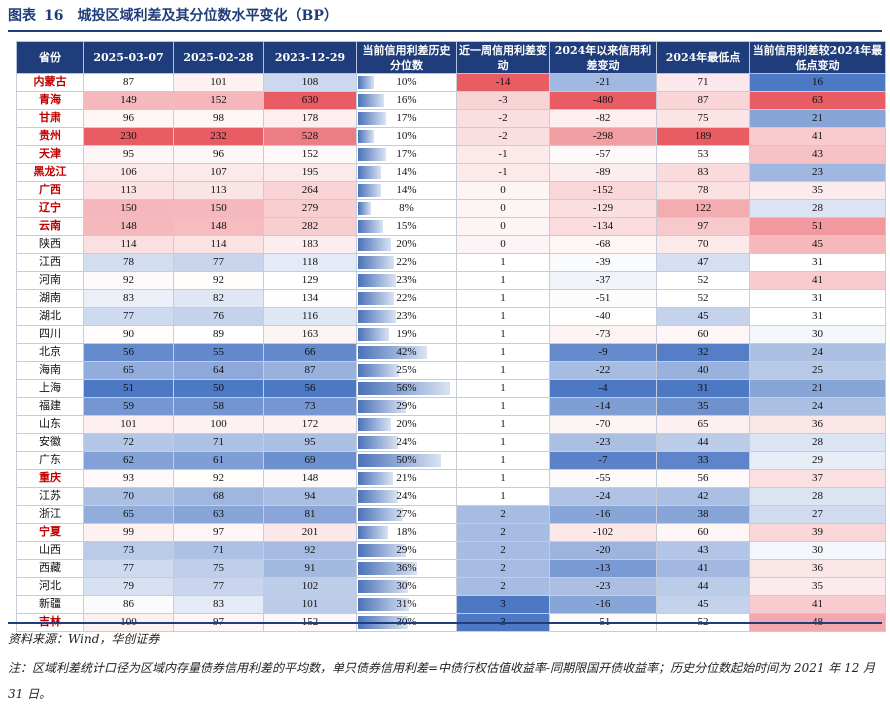 The height and width of the screenshot is (707, 890). What do you see at coordinates (406, 604) in the screenshot?
I see `percentile-cell: 31%` at bounding box center [406, 604].